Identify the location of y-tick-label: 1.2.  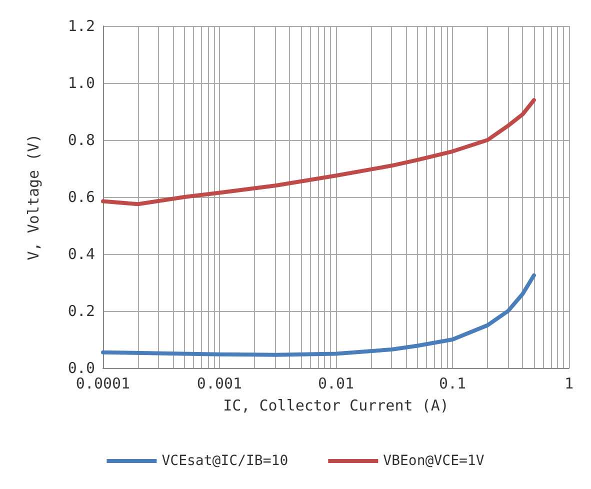
(81, 26).